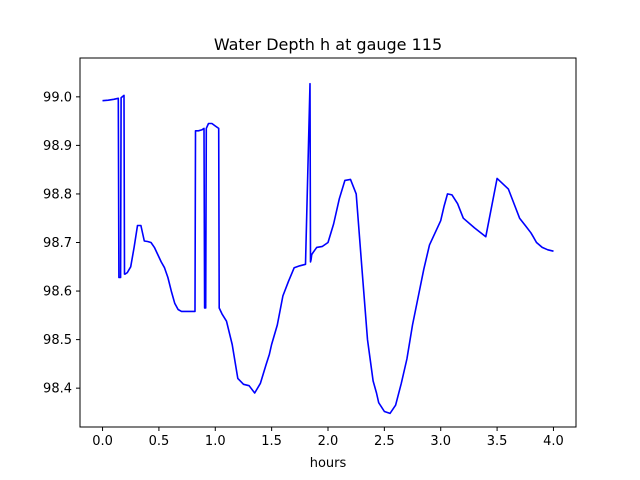  I want to click on y-tick-label: 98.7, so click(57, 243).